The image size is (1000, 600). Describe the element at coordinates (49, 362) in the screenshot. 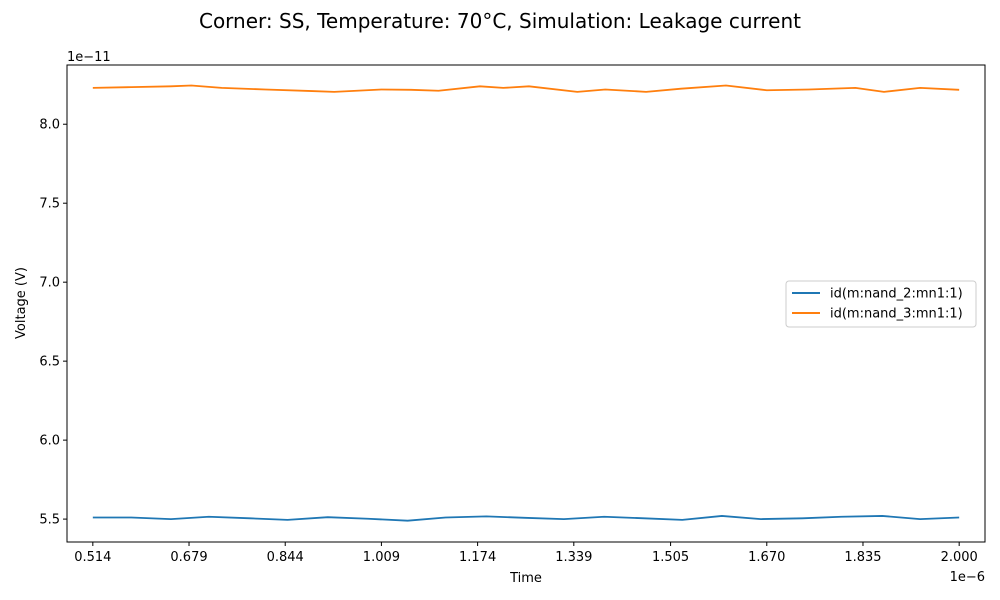

I see `y-tick-label: 6.5` at that location.